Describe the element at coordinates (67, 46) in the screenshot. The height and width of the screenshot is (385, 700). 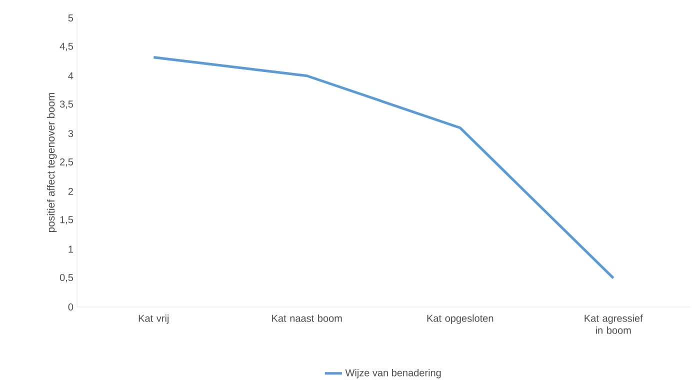
I see `y-tick-label: 4,5` at that location.